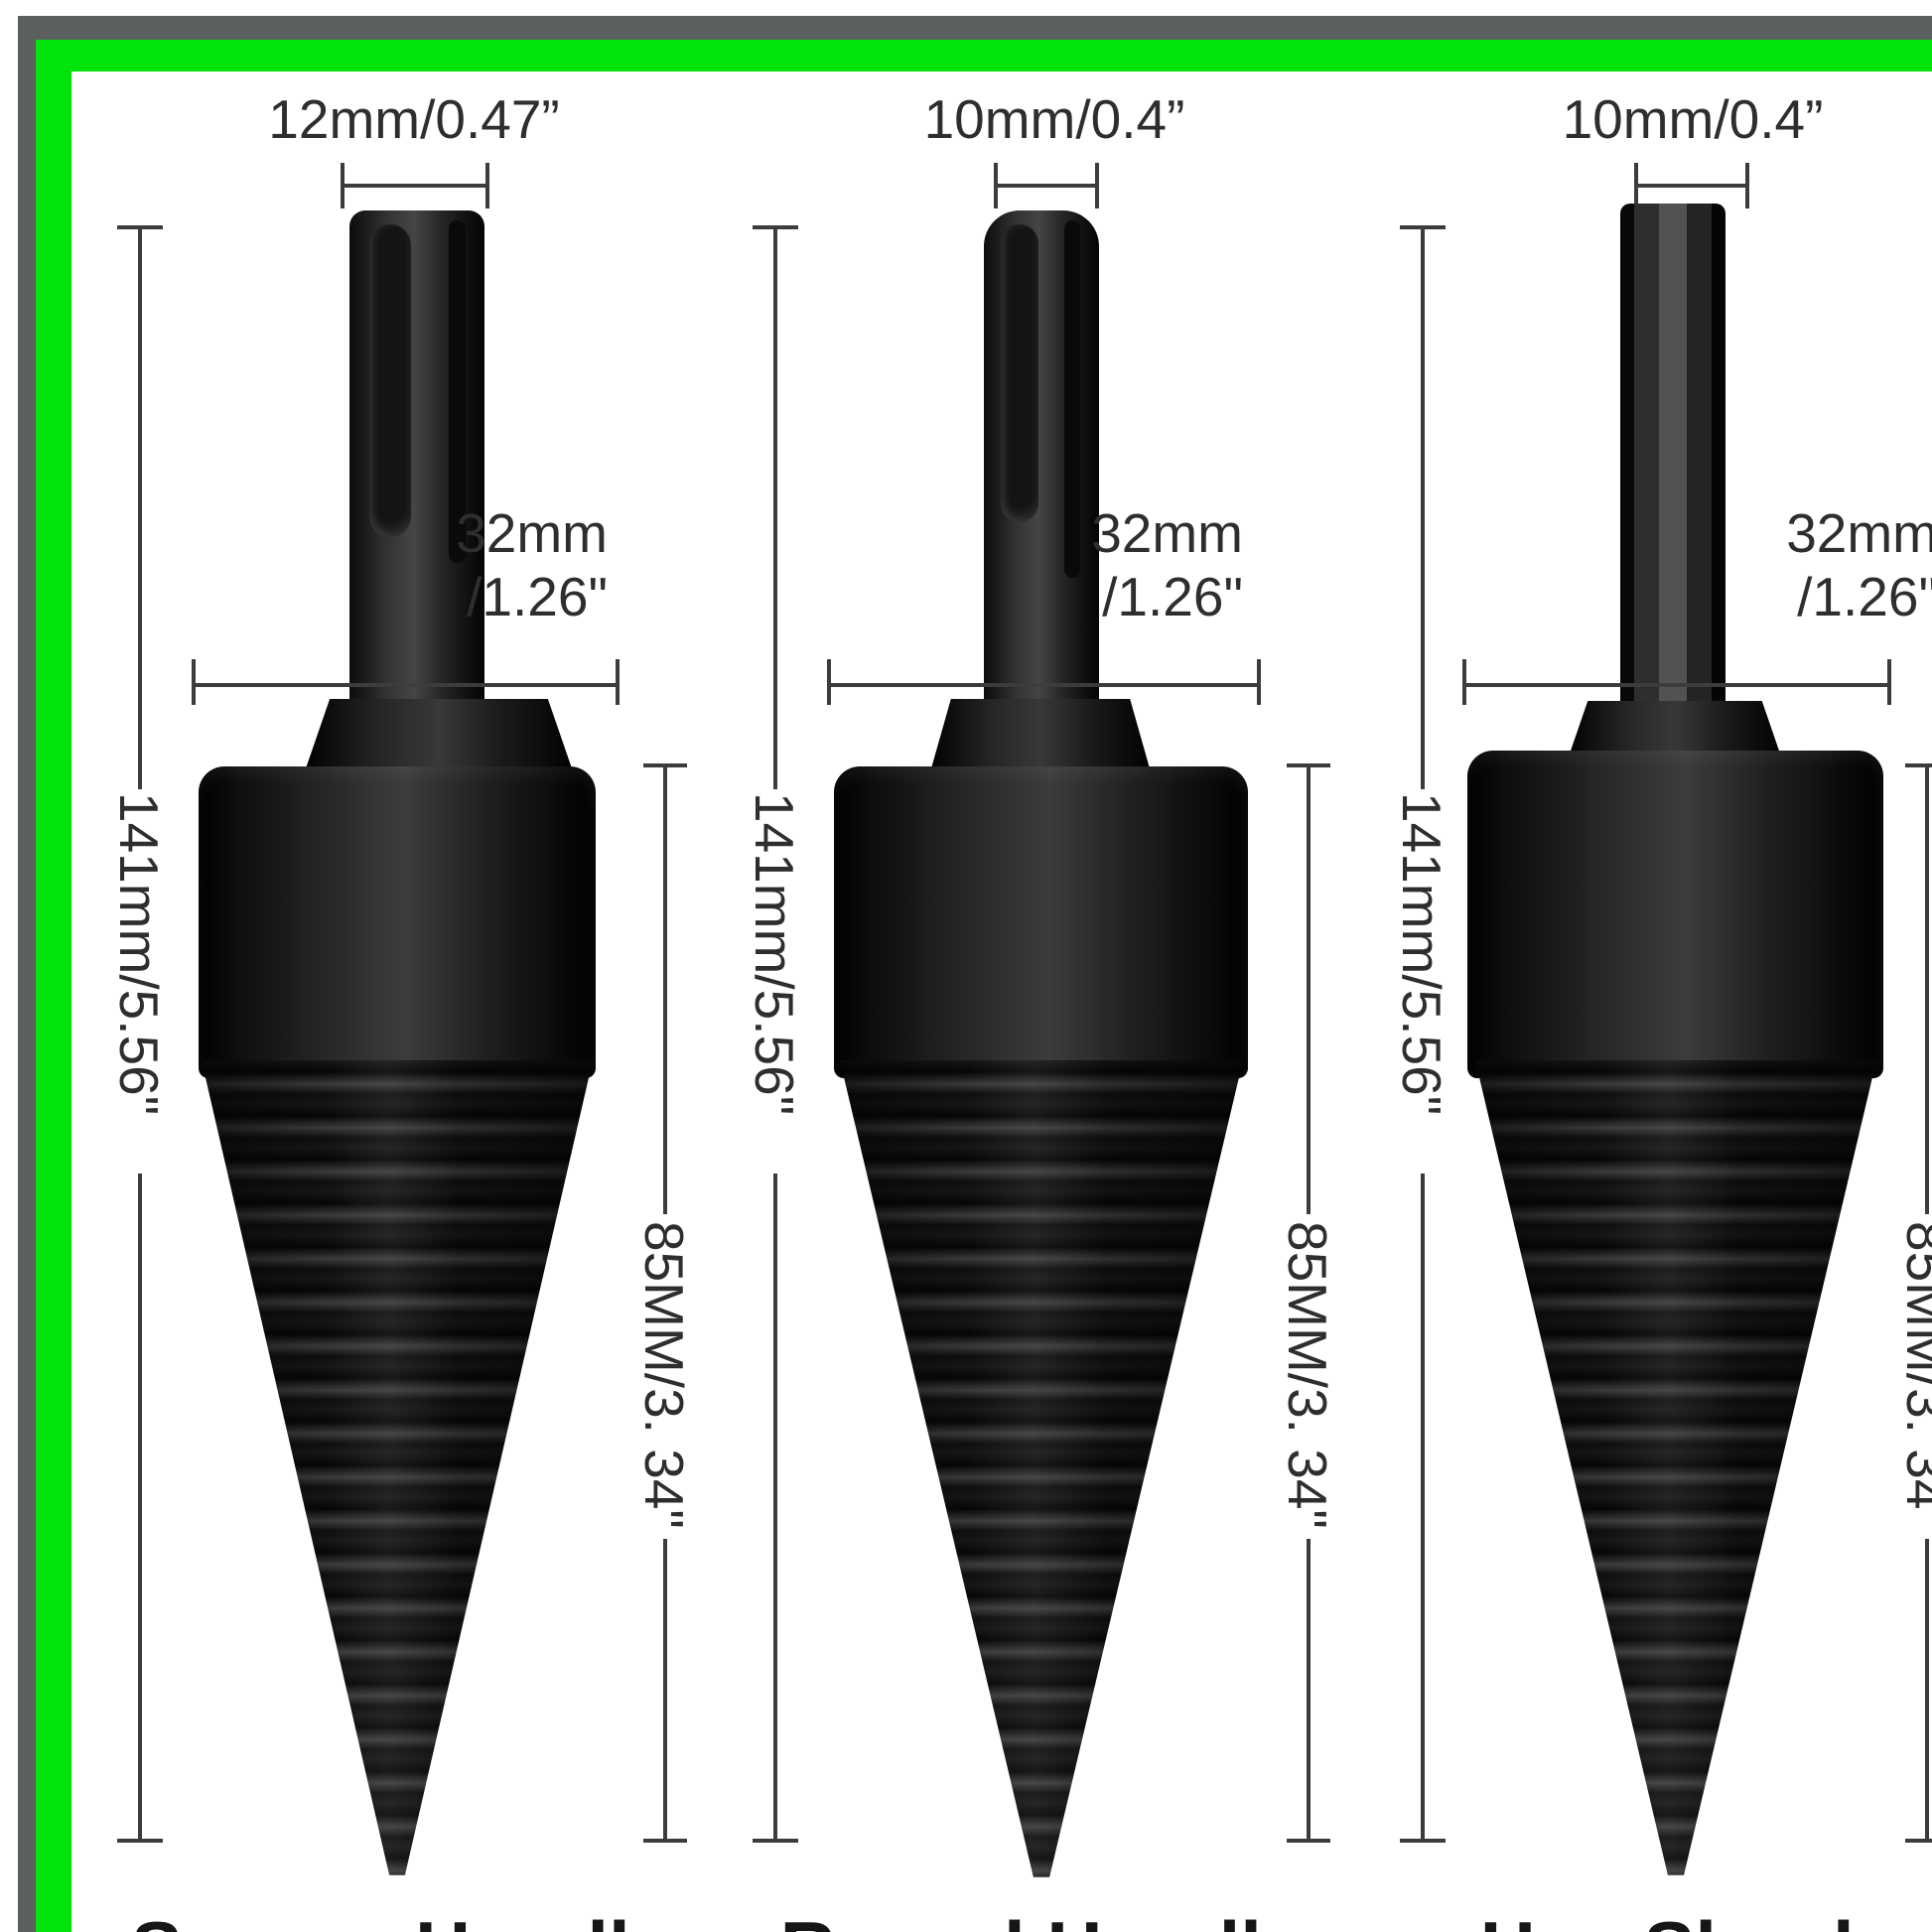  What do you see at coordinates (1423, 508) in the screenshot?
I see `bit3-length-dim-line-upper` at bounding box center [1423, 508].